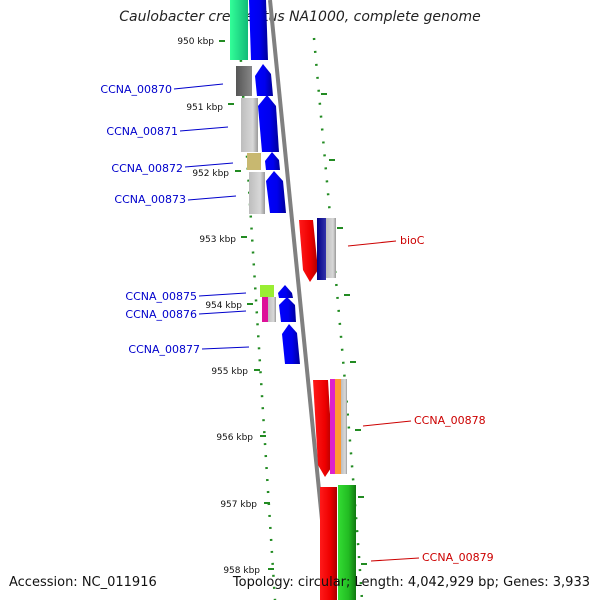  Describe the element at coordinates (412, 240) in the screenshot. I see `gene-label-bioC: bioC` at that location.